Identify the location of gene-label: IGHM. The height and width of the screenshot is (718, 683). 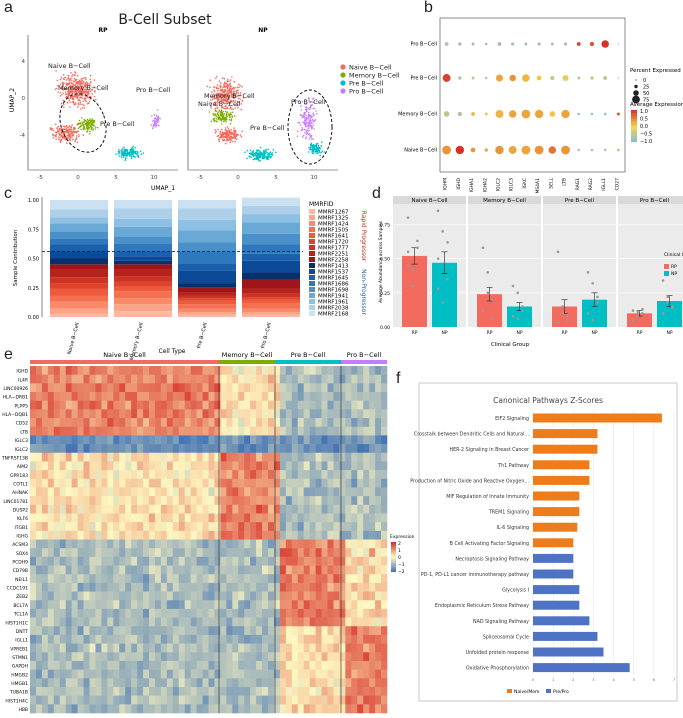
(446, 184).